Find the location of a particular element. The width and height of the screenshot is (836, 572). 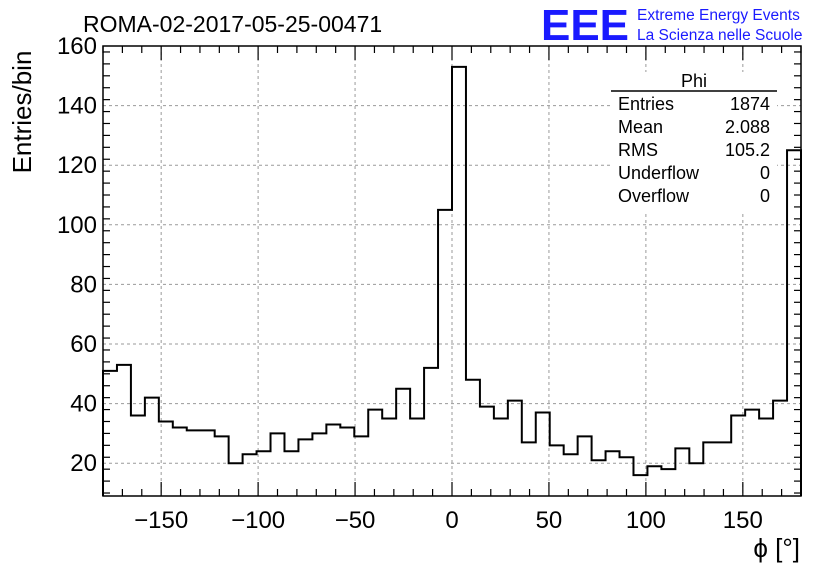

y-tick-label: 80 is located at coordinates (83, 284).